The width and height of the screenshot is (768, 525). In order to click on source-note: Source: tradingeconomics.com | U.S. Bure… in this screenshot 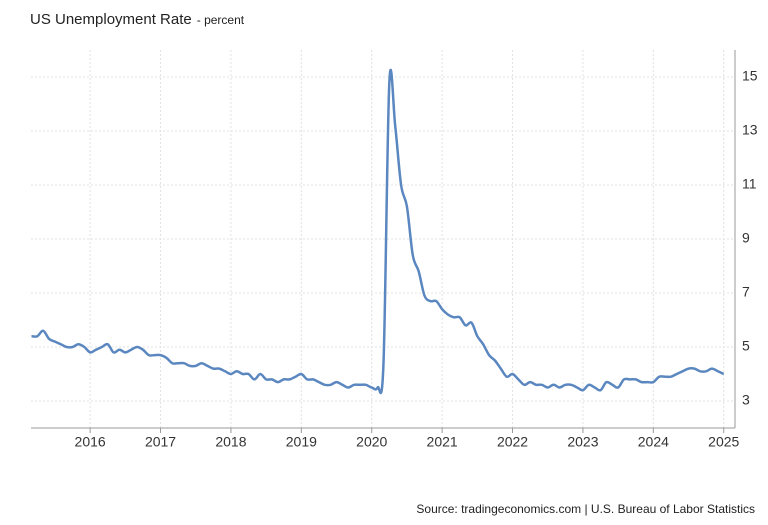, I will do `click(585, 509)`.